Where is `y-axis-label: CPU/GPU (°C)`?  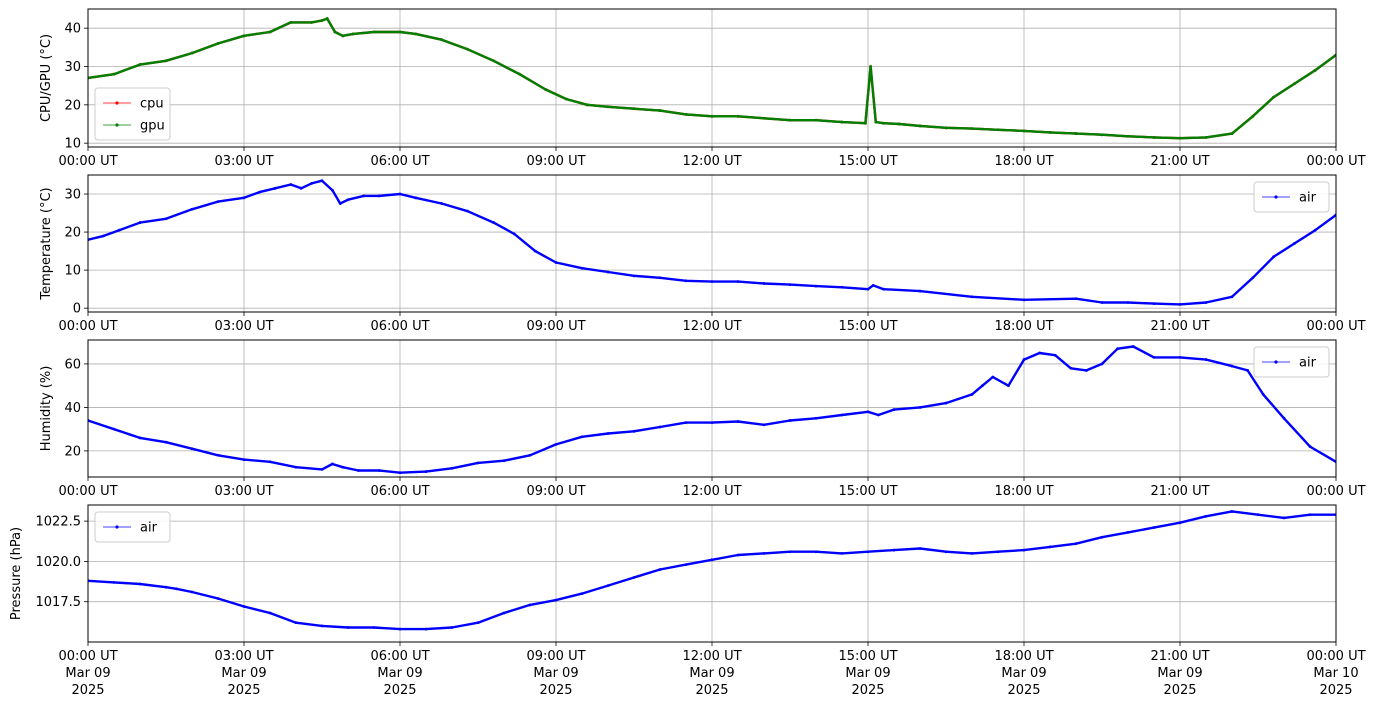
y-axis-label: CPU/GPU (°C) is located at coordinates (46, 78).